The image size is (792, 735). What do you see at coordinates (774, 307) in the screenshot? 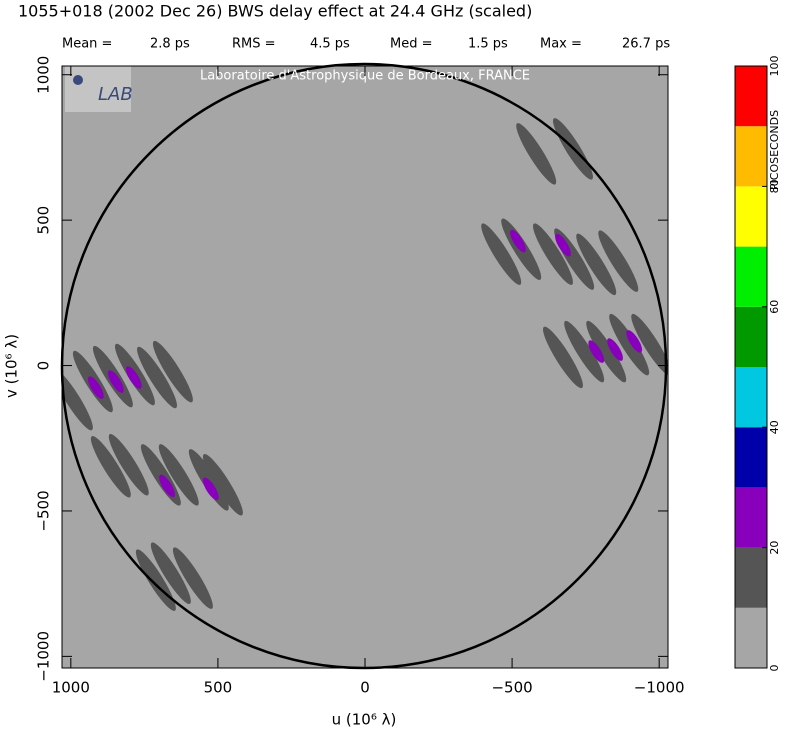
I see `colorbar-tick-label: 60` at bounding box center [774, 307].